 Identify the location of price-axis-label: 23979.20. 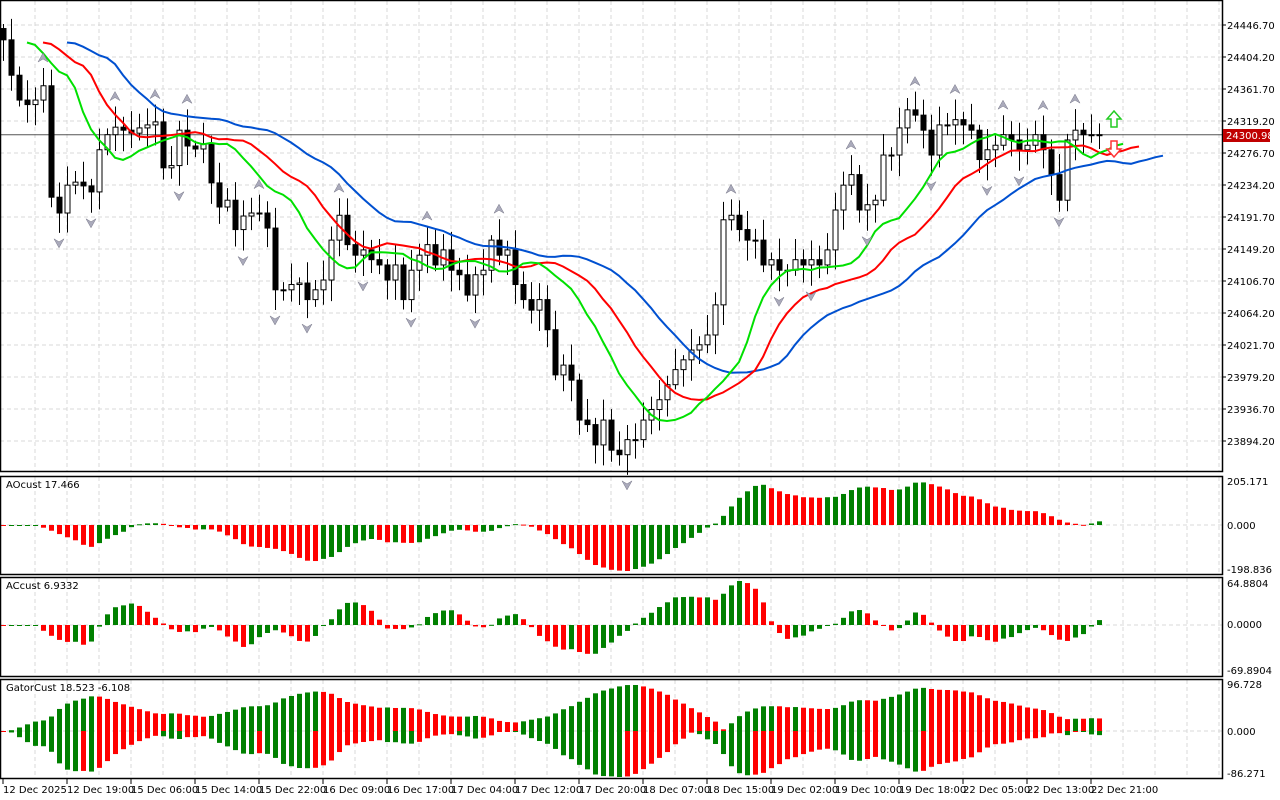
(1251, 378).